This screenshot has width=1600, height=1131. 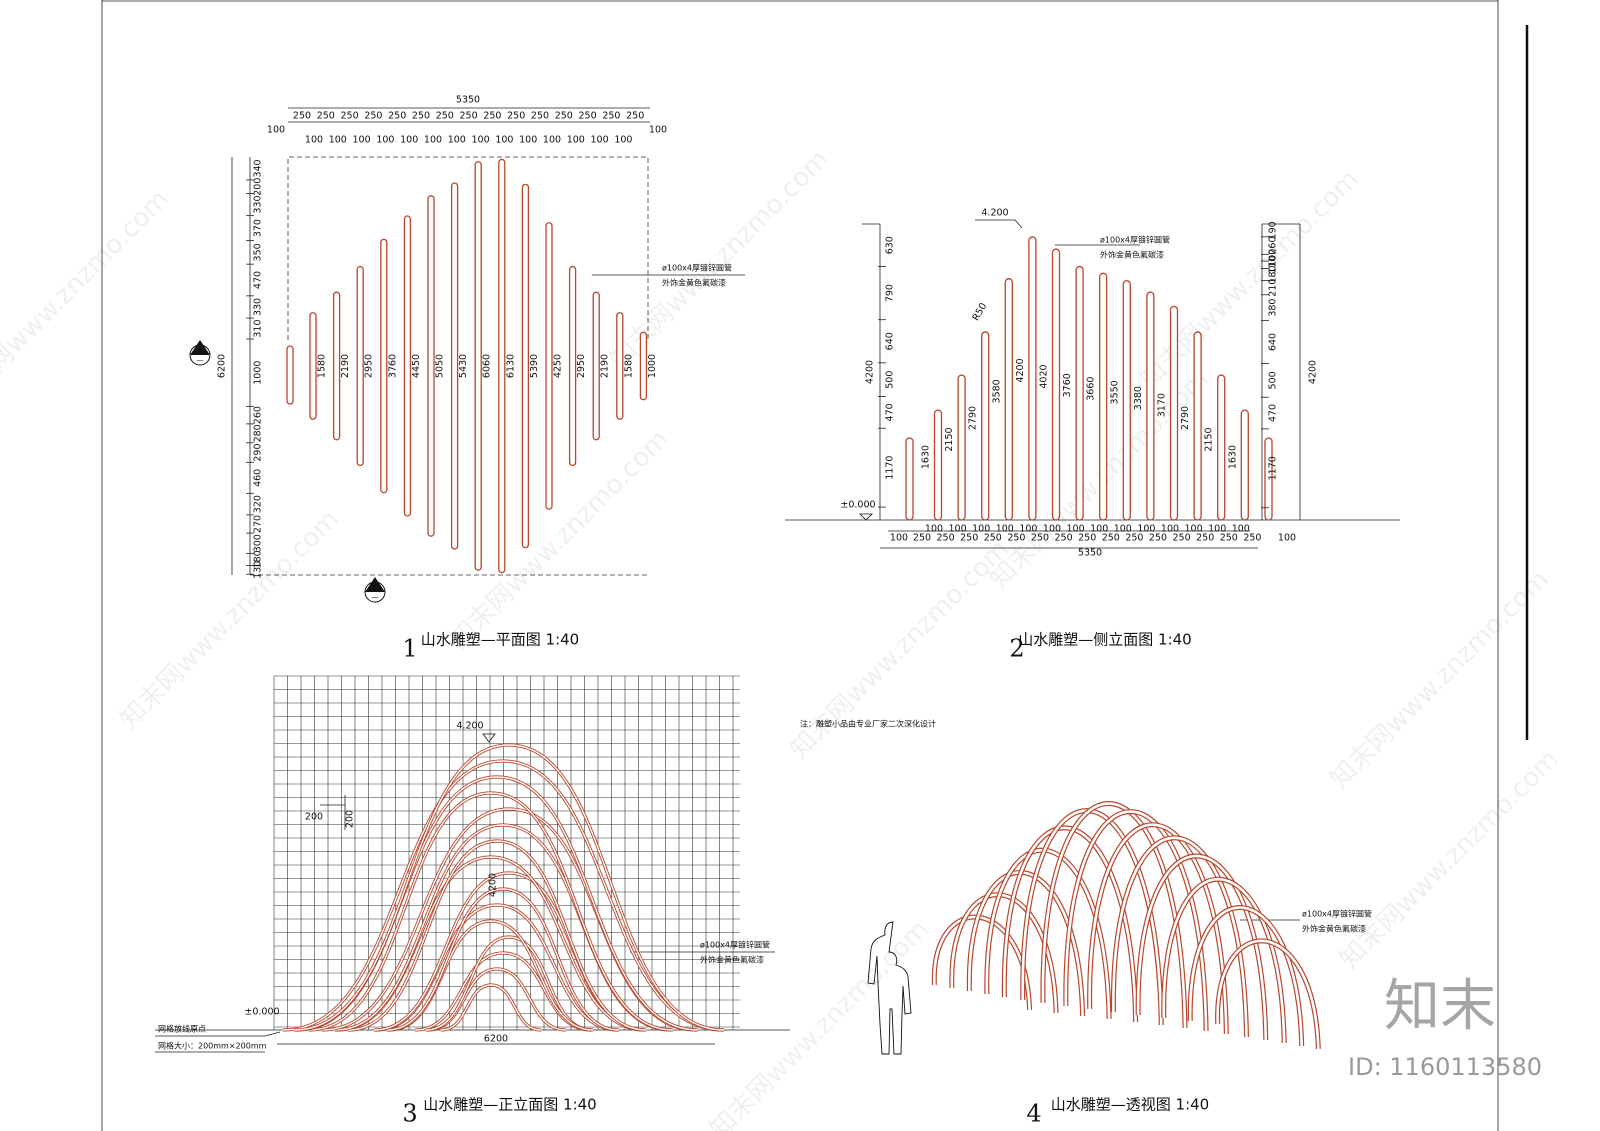 What do you see at coordinates (558, 366) in the screenshot?
I see `tube-length: 4250` at bounding box center [558, 366].